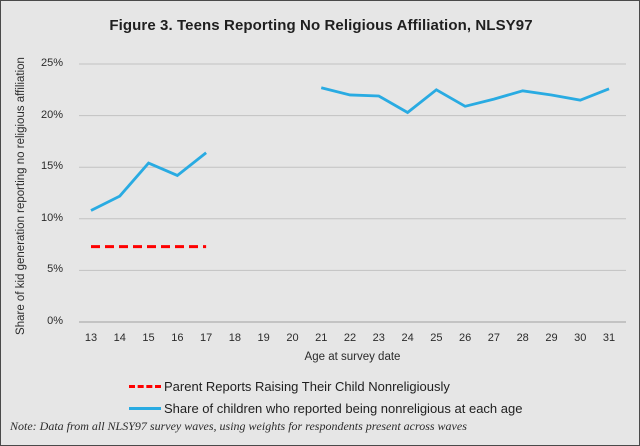 The image size is (640, 446). I want to click on x-tick-label: 21, so click(321, 338).